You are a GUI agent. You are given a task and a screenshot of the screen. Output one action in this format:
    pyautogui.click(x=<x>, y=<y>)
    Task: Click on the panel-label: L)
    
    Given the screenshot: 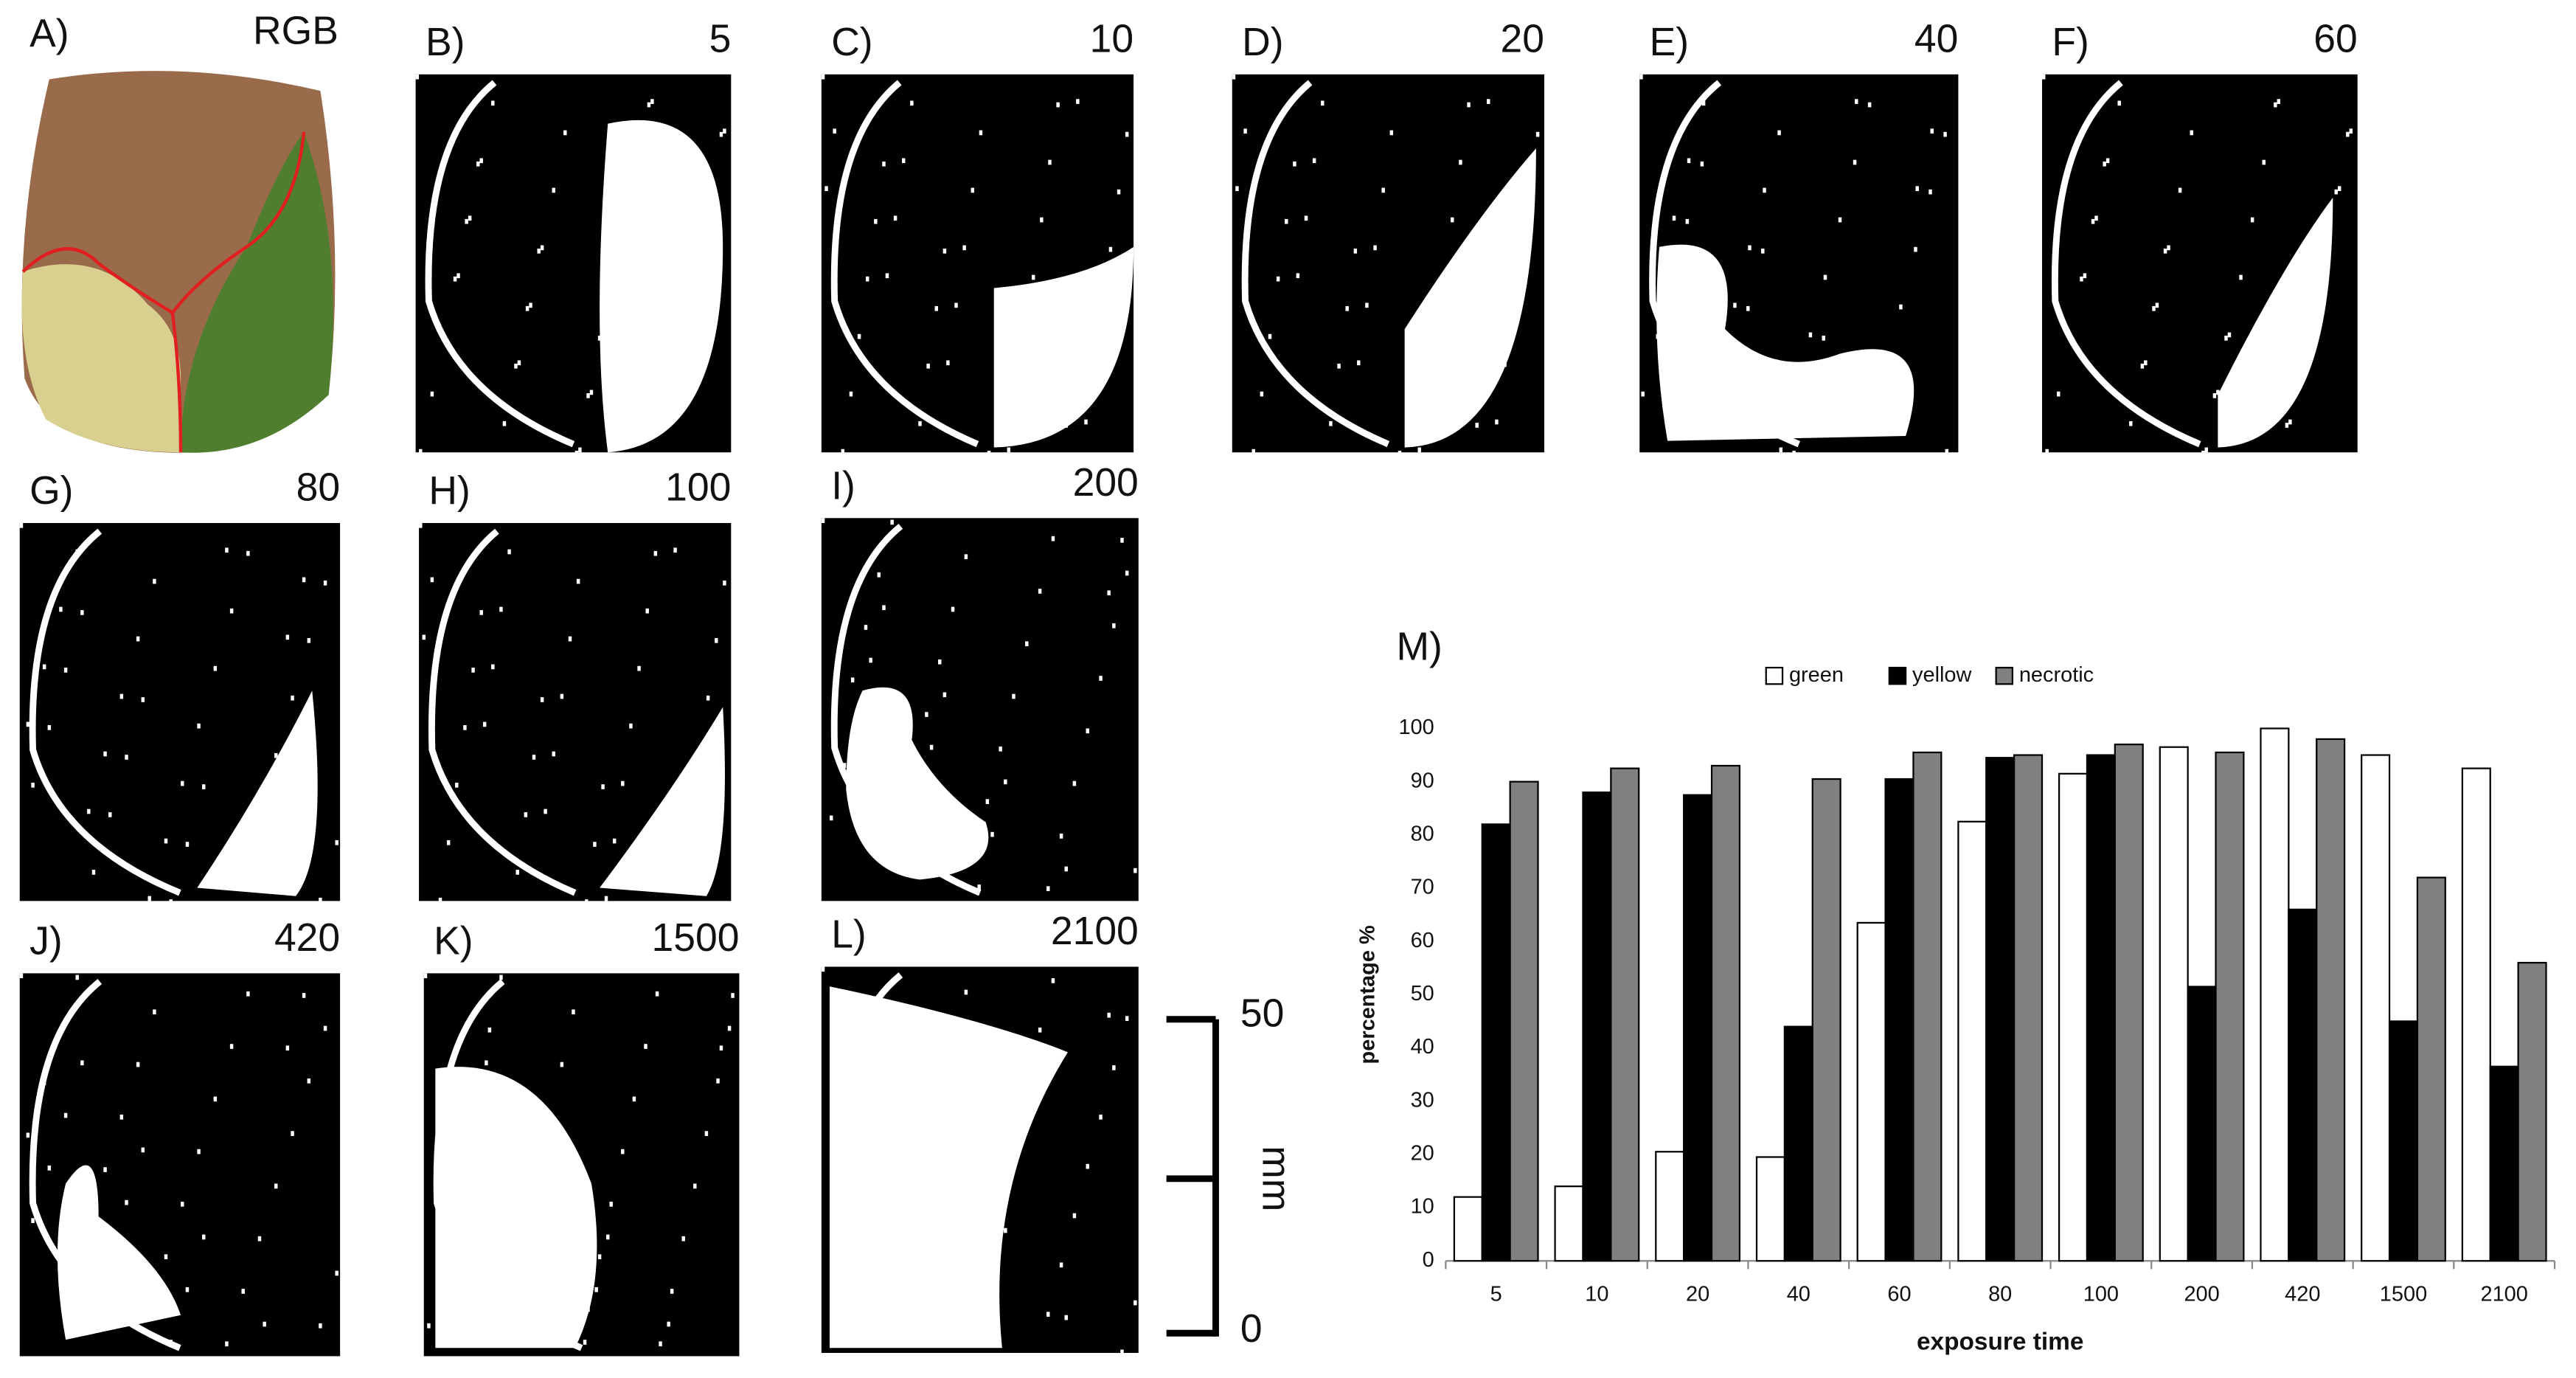 What is the action you would take?
    pyautogui.click(x=849, y=935)
    